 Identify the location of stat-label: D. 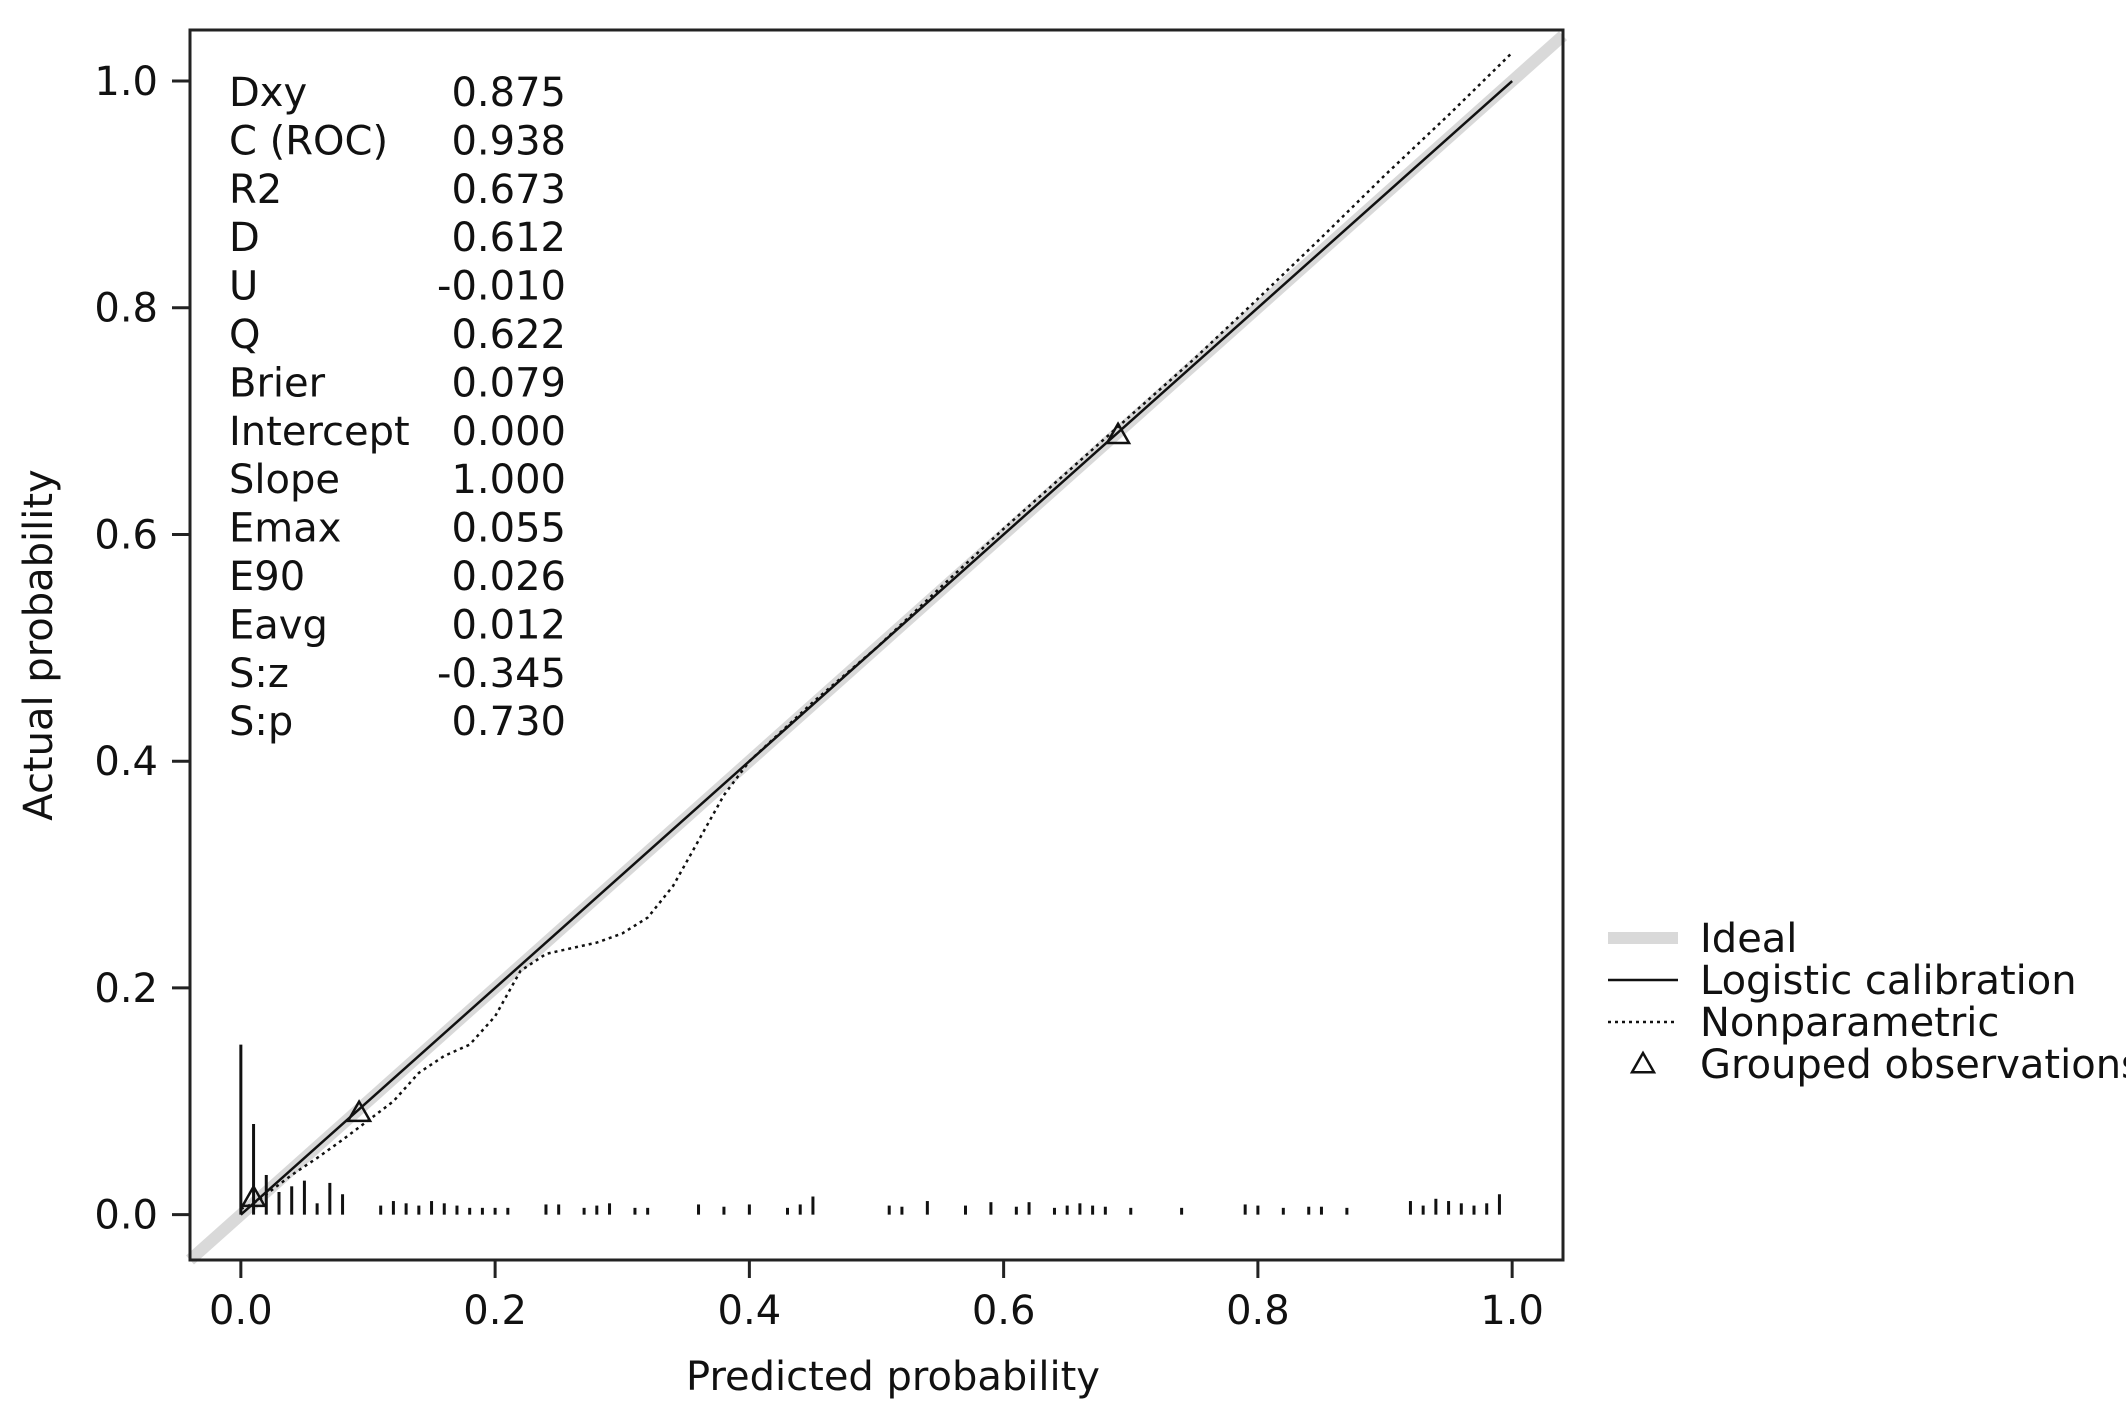
(244, 238).